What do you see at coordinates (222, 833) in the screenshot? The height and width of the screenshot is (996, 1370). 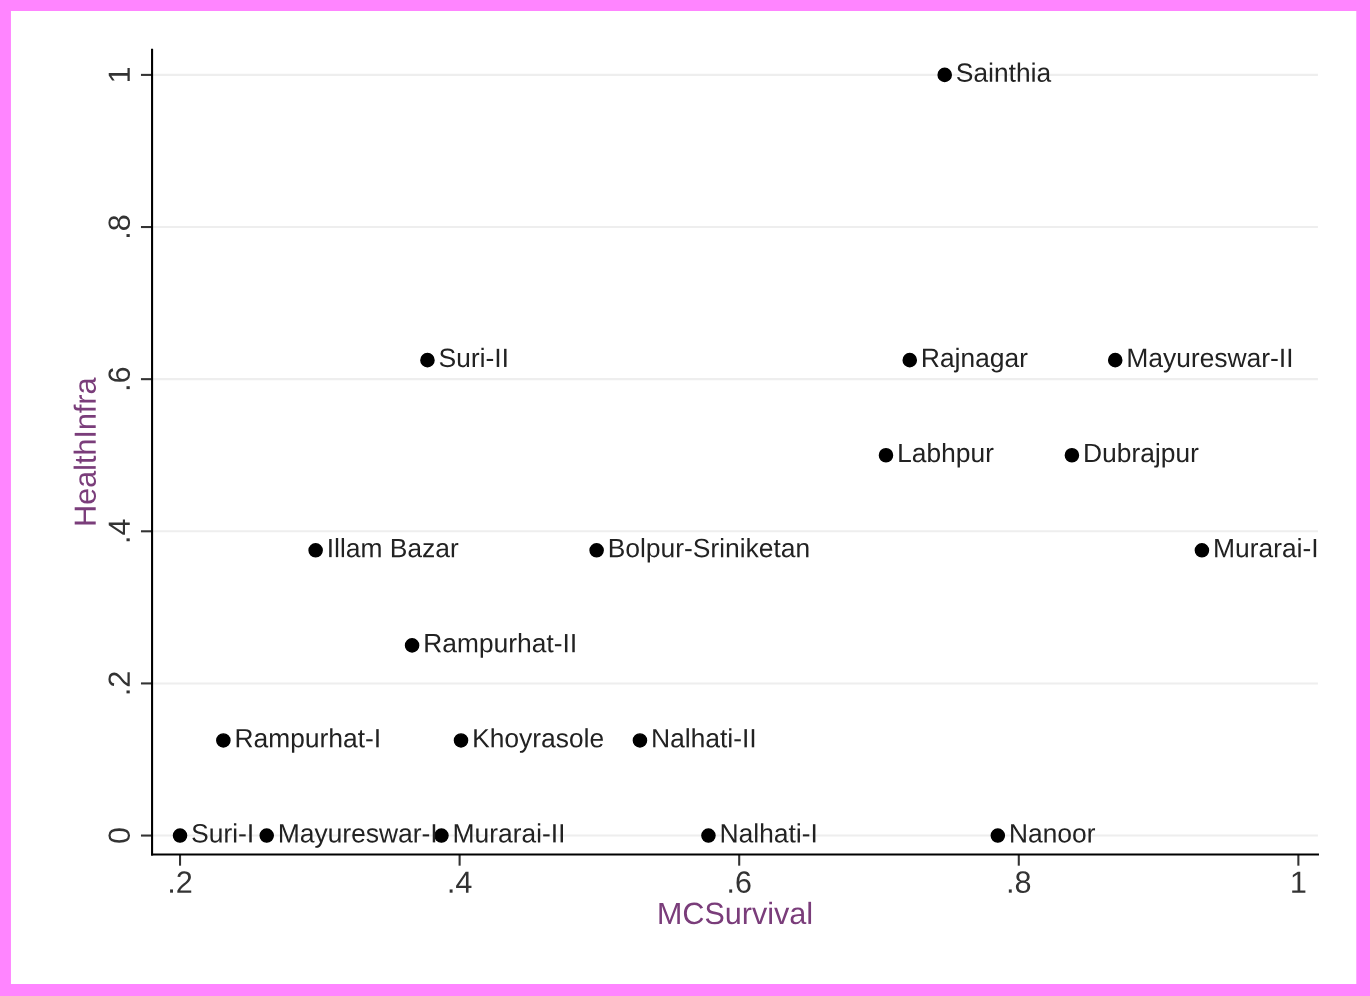 I see `annotation: Suri-I` at bounding box center [222, 833].